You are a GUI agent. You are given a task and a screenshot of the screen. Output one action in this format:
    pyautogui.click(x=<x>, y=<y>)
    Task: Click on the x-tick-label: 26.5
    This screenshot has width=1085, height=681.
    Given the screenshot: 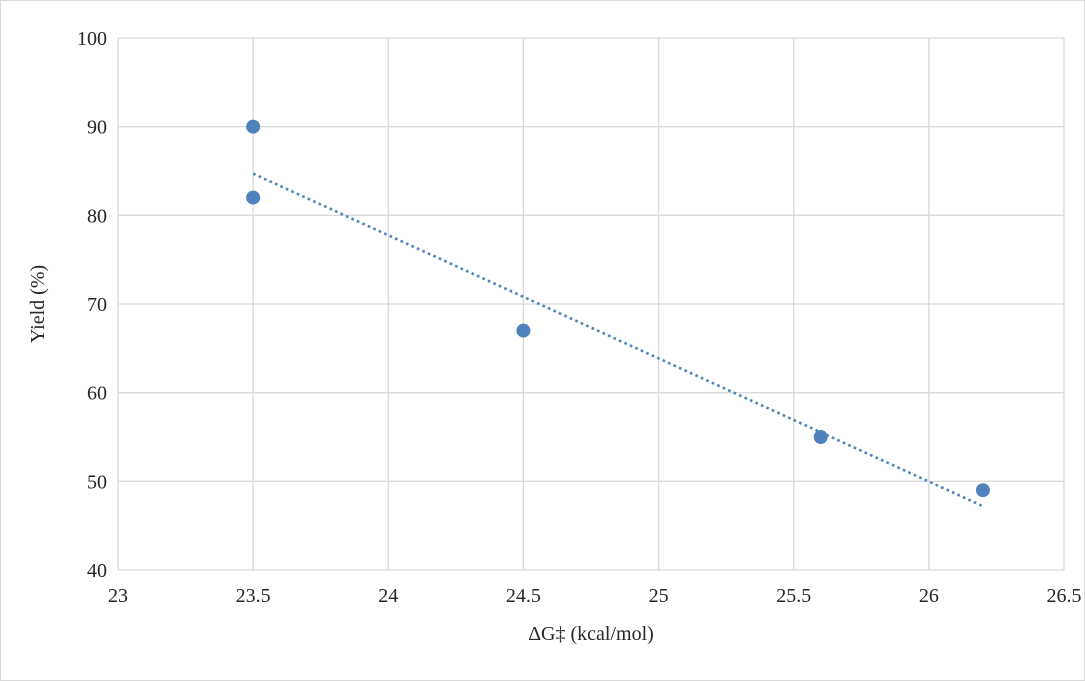 What is the action you would take?
    pyautogui.click(x=1064, y=596)
    